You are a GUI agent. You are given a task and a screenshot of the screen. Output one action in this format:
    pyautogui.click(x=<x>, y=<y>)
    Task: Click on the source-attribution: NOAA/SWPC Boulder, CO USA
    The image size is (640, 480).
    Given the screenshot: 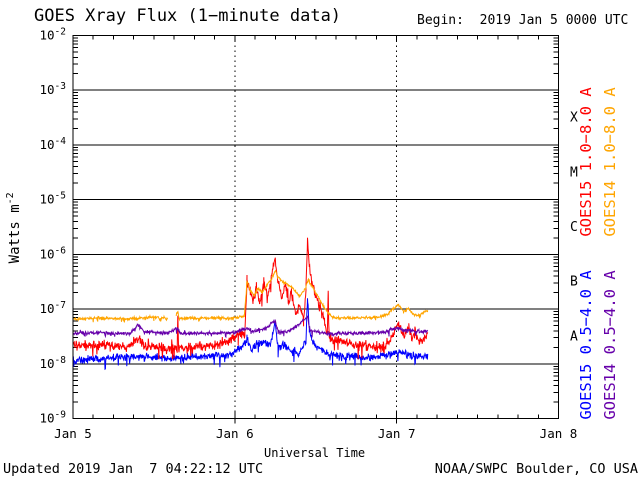 What is the action you would take?
    pyautogui.click(x=536, y=469)
    